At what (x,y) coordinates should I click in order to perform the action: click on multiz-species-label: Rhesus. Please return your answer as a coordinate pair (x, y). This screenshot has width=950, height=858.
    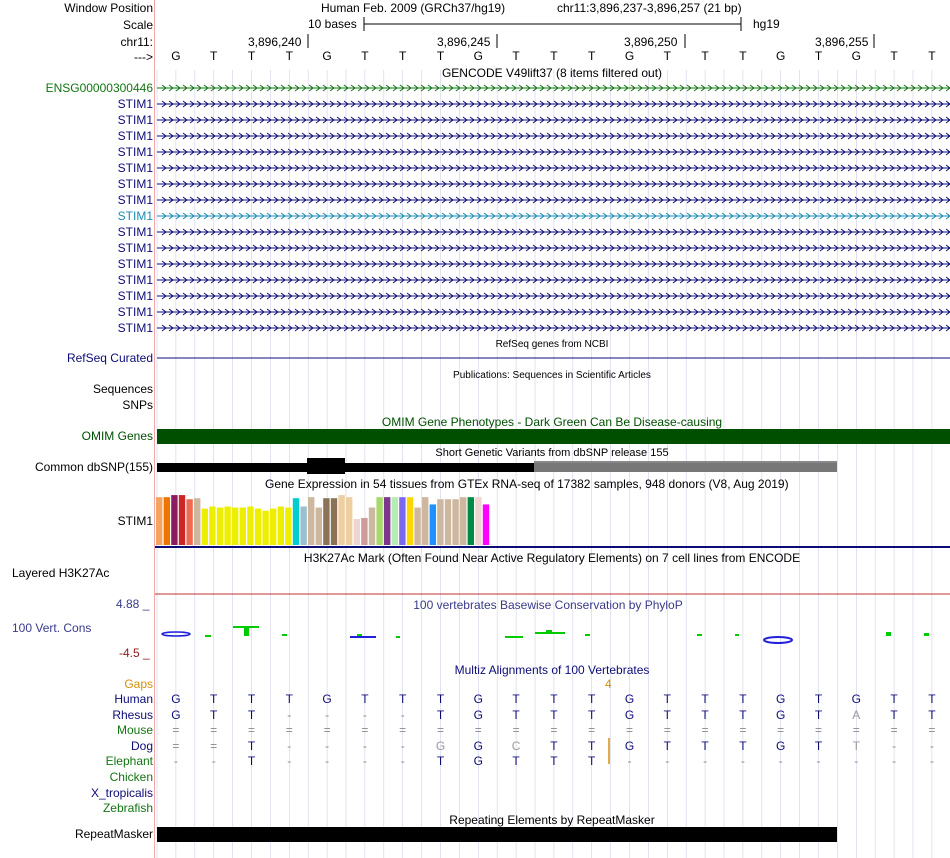
    Looking at the image, I should click on (132, 714).